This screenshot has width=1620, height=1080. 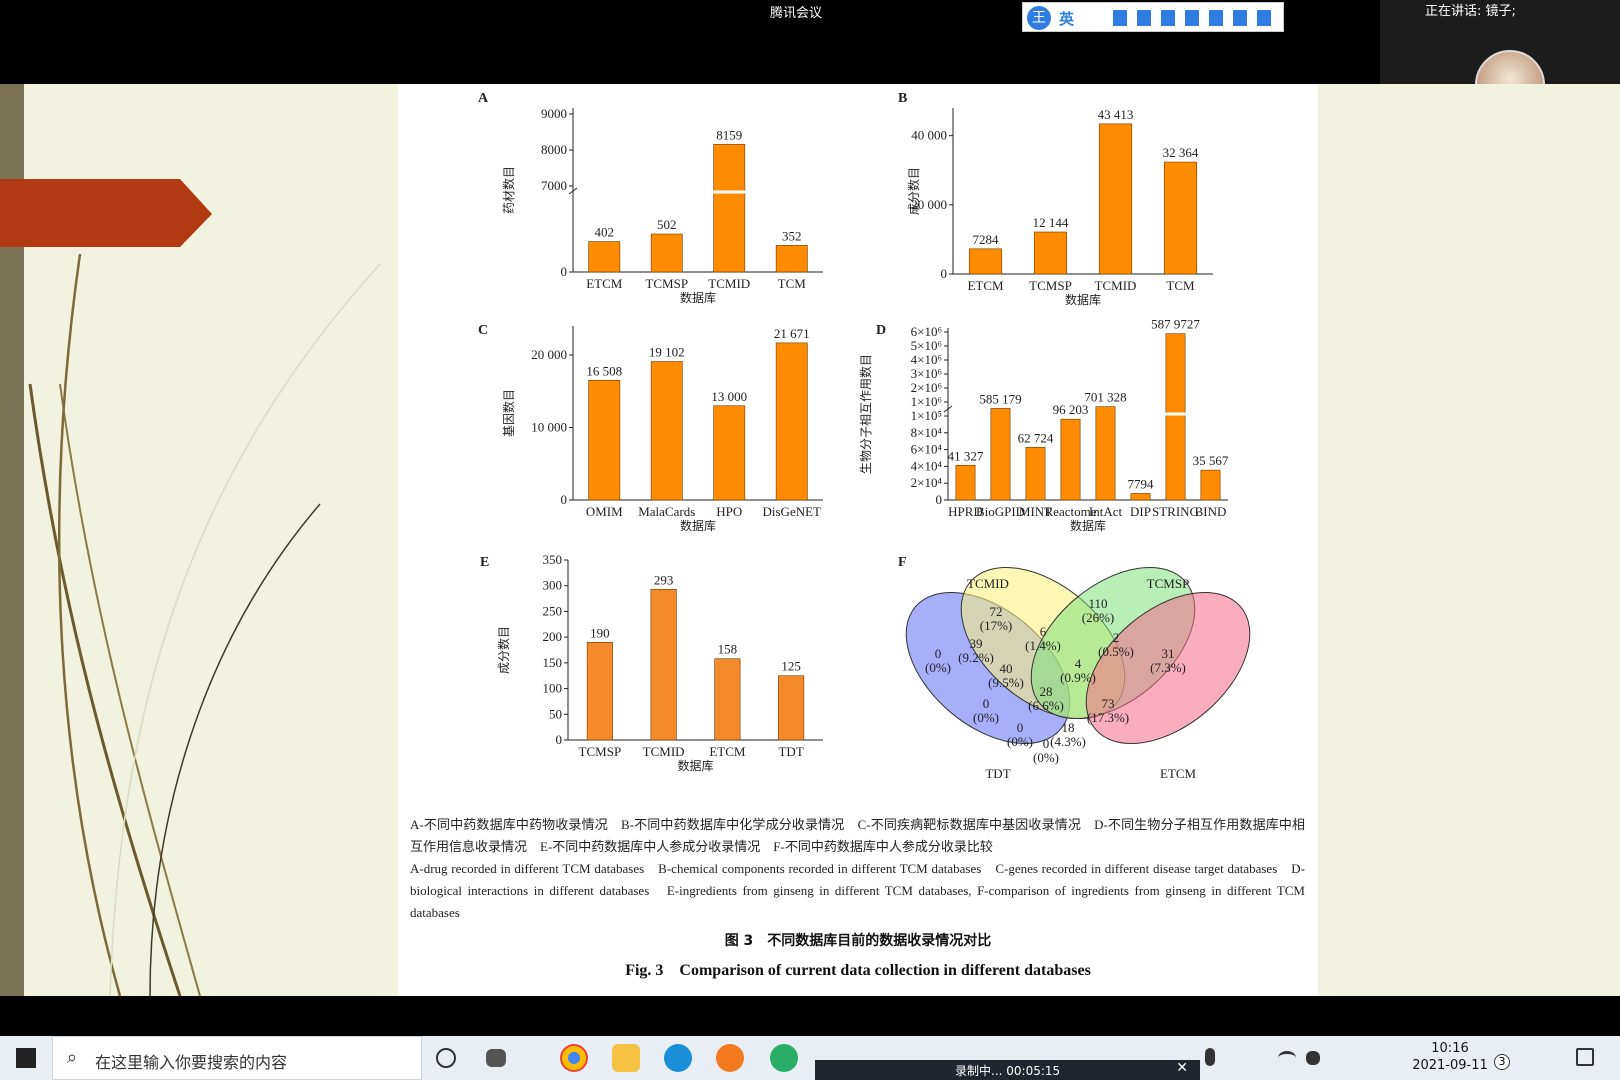 What do you see at coordinates (553, 585) in the screenshot?
I see `y-tick-label: 300` at bounding box center [553, 585].